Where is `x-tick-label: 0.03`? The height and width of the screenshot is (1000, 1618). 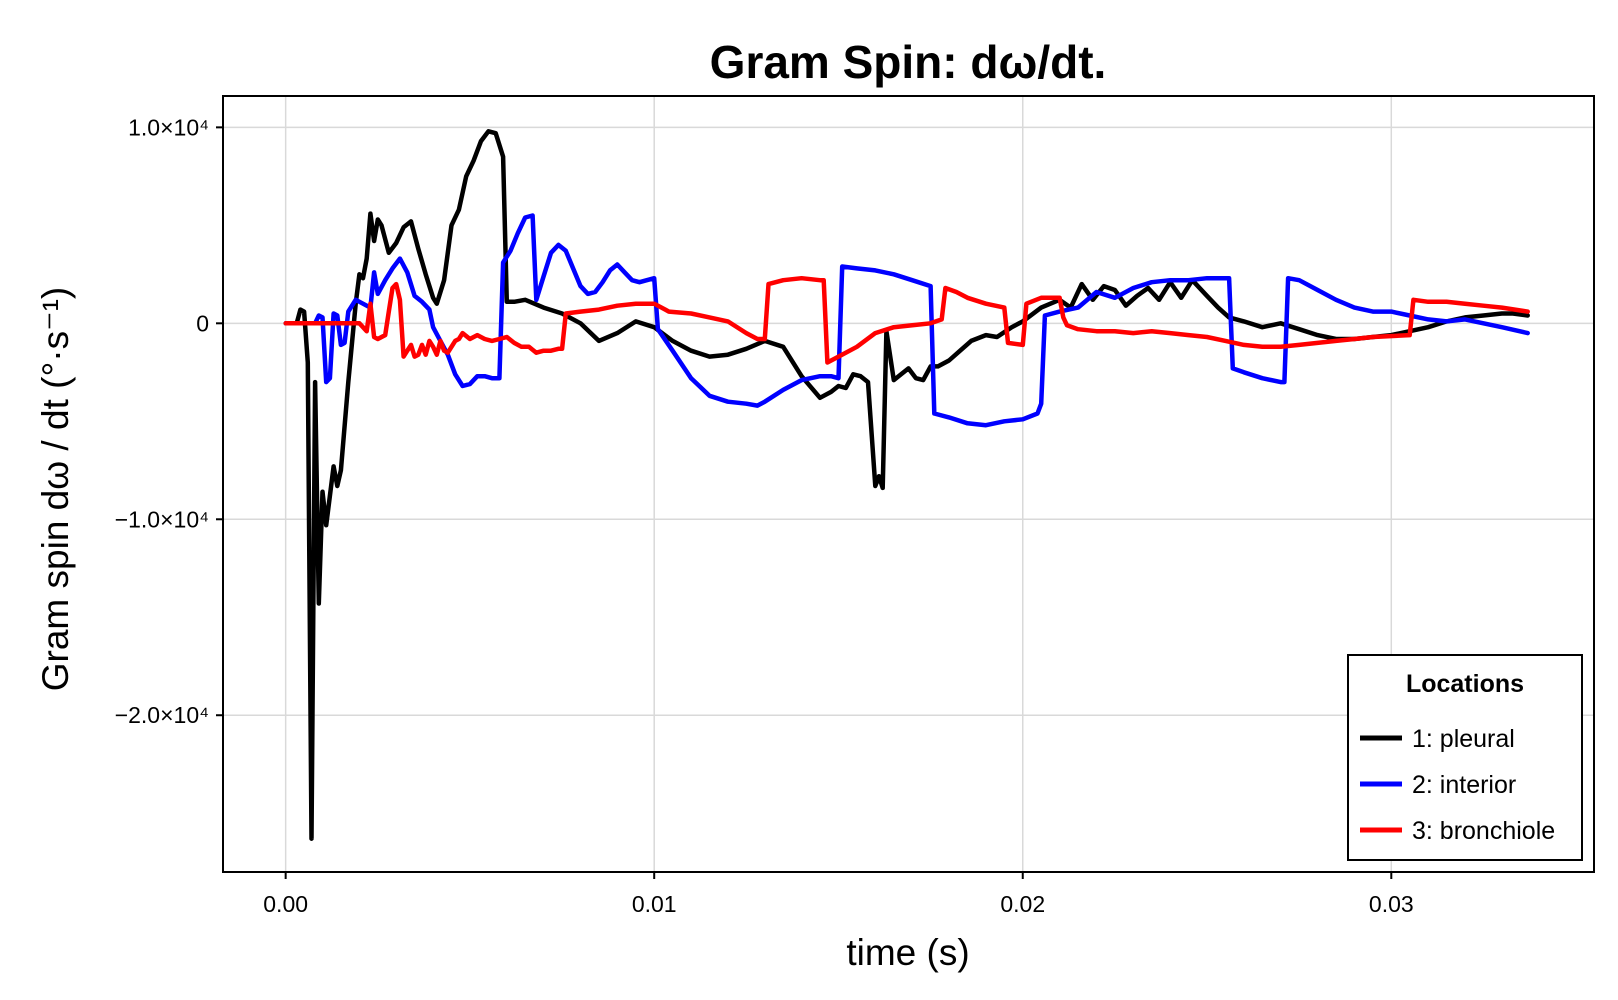 x-tick-label: 0.03 is located at coordinates (1391, 904).